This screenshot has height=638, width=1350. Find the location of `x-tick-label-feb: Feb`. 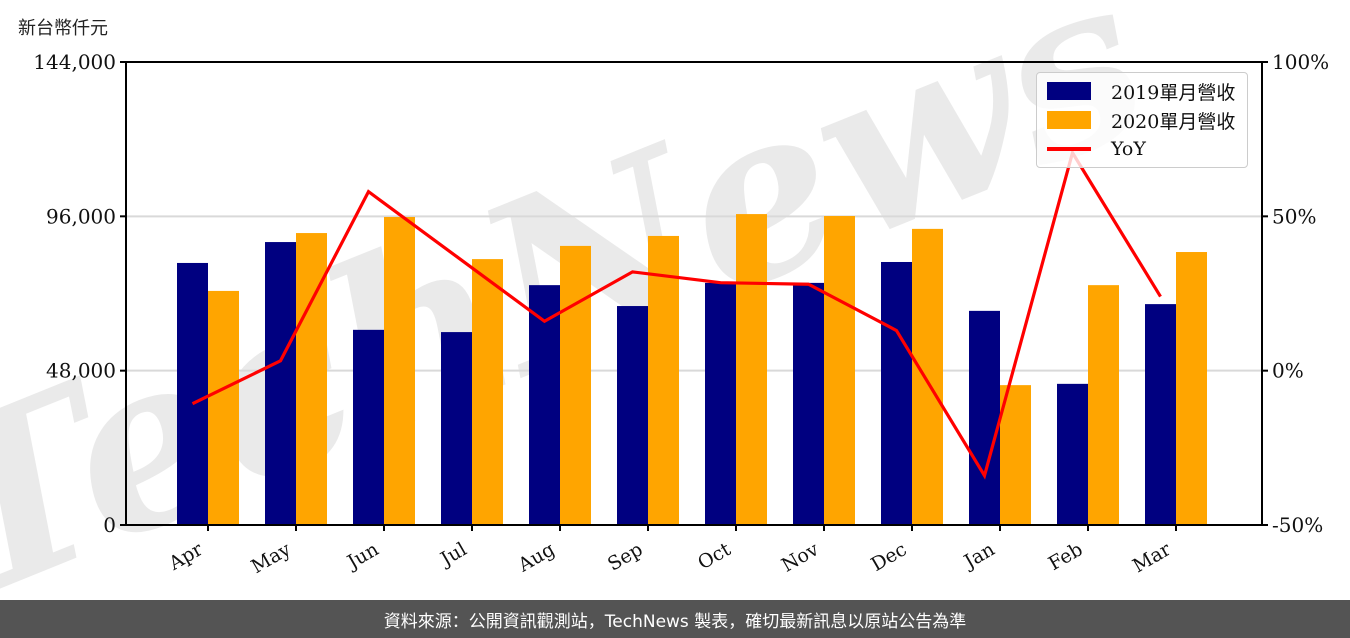

x-tick-label-feb: Feb is located at coordinates (1066, 556).